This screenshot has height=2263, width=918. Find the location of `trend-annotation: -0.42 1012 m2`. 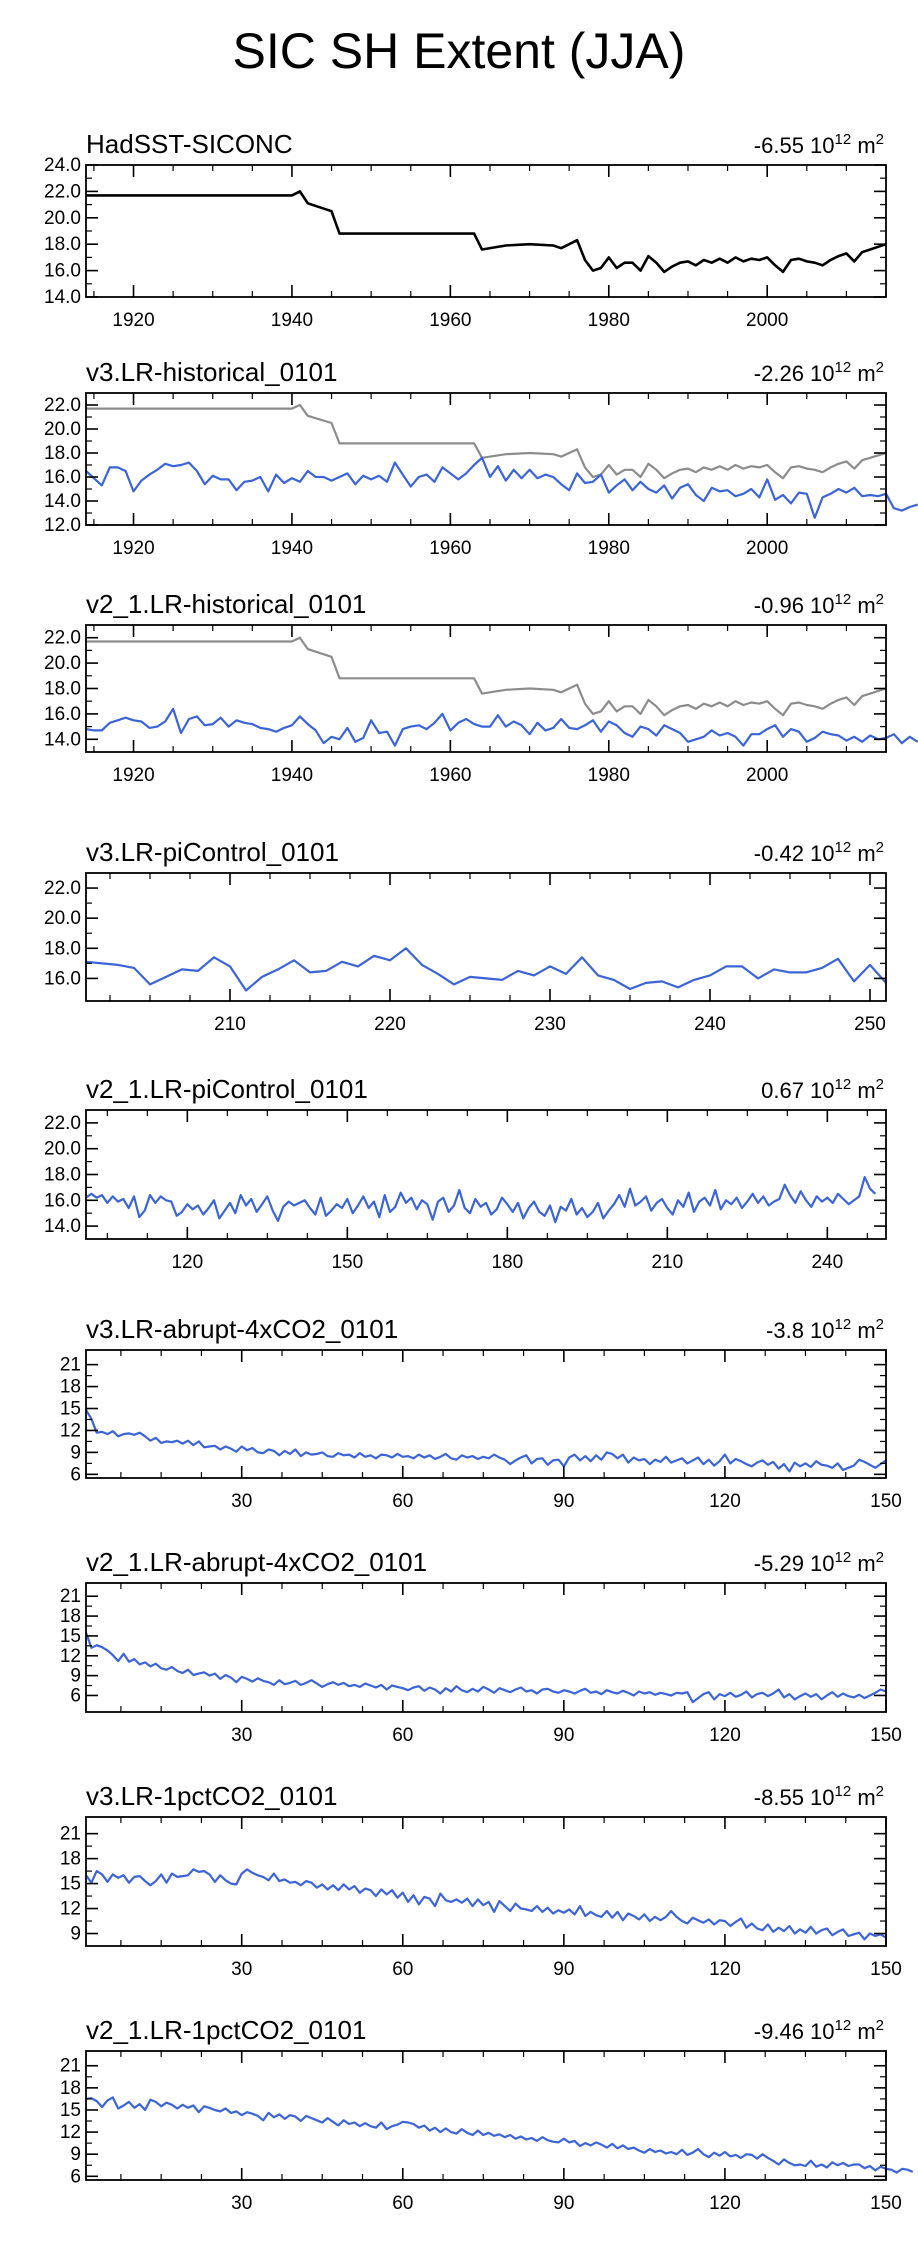

trend-annotation: -0.42 1012 m2 is located at coordinates (819, 852).